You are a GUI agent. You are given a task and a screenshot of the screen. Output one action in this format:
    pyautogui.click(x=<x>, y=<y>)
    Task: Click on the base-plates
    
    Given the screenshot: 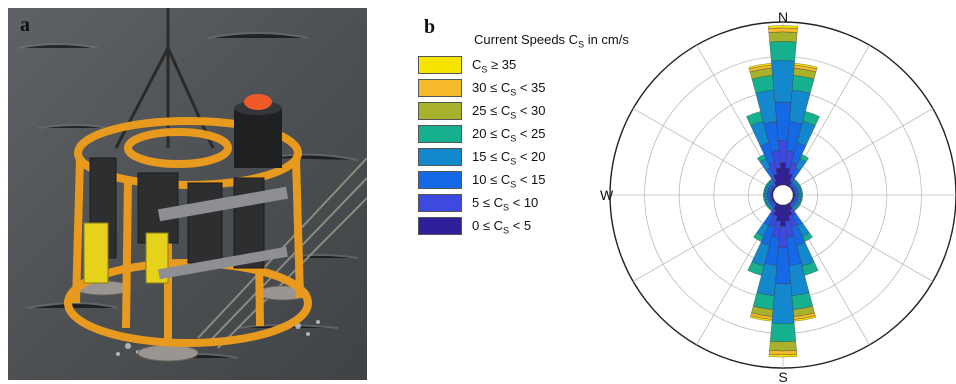 What is the action you would take?
    pyautogui.click(x=192, y=321)
    